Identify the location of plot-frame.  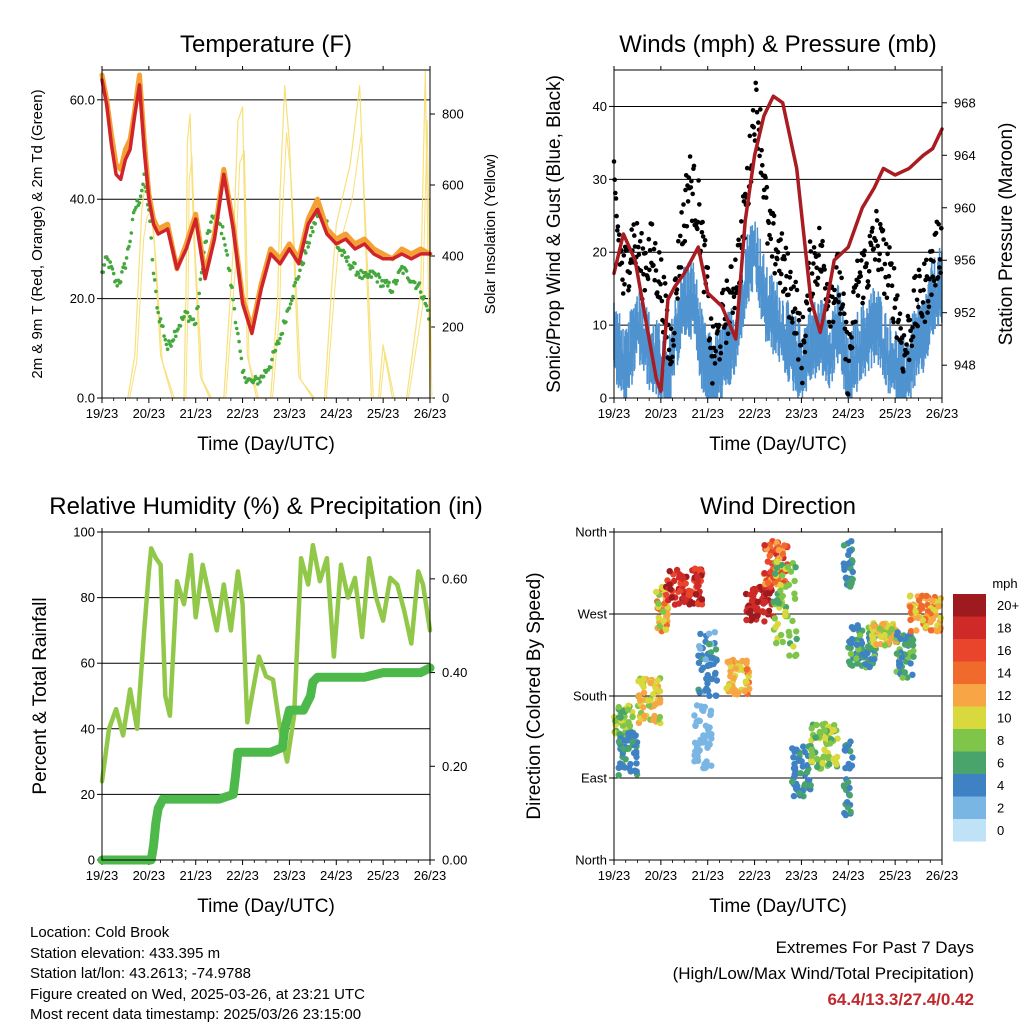
(778, 234).